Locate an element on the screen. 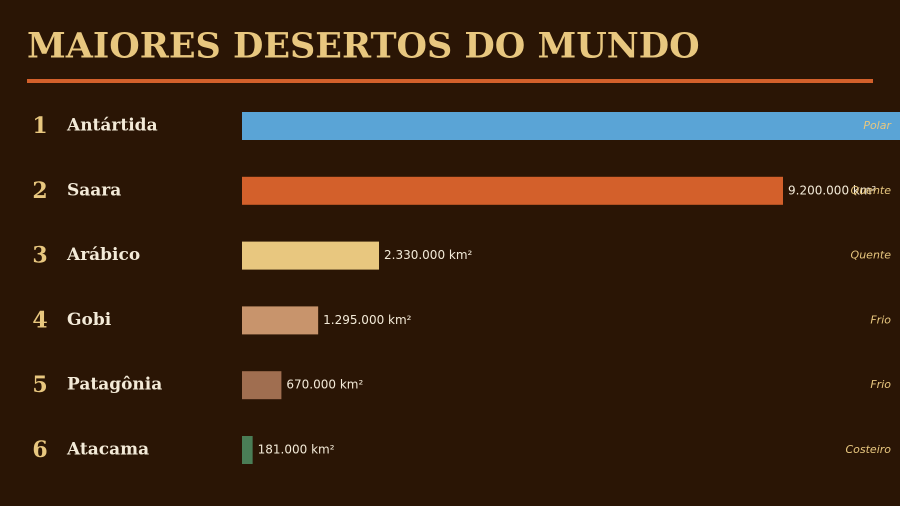 Image resolution: width=900 pixels, height=506 pixels. category-label: Saara is located at coordinates (94, 190).